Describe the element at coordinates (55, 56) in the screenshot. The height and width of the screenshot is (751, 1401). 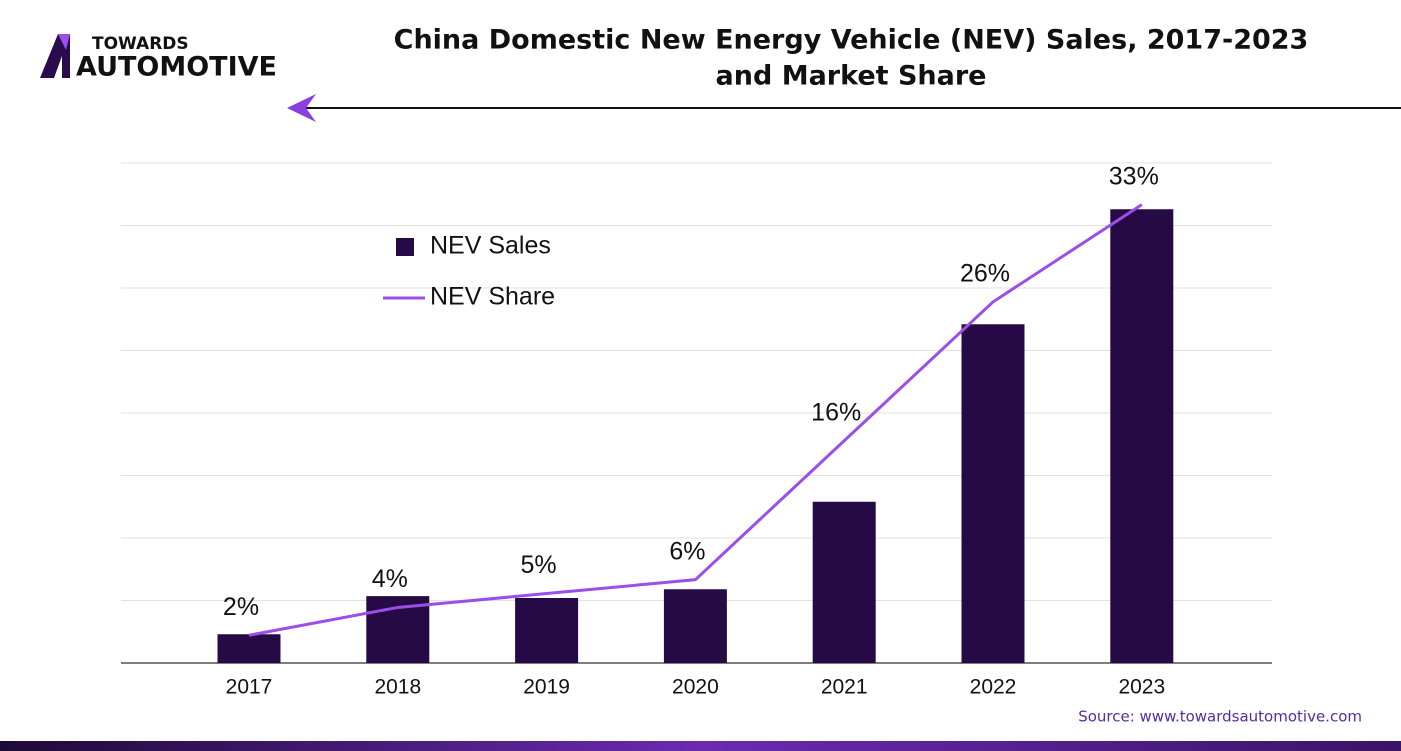
I see `logo-mark` at that location.